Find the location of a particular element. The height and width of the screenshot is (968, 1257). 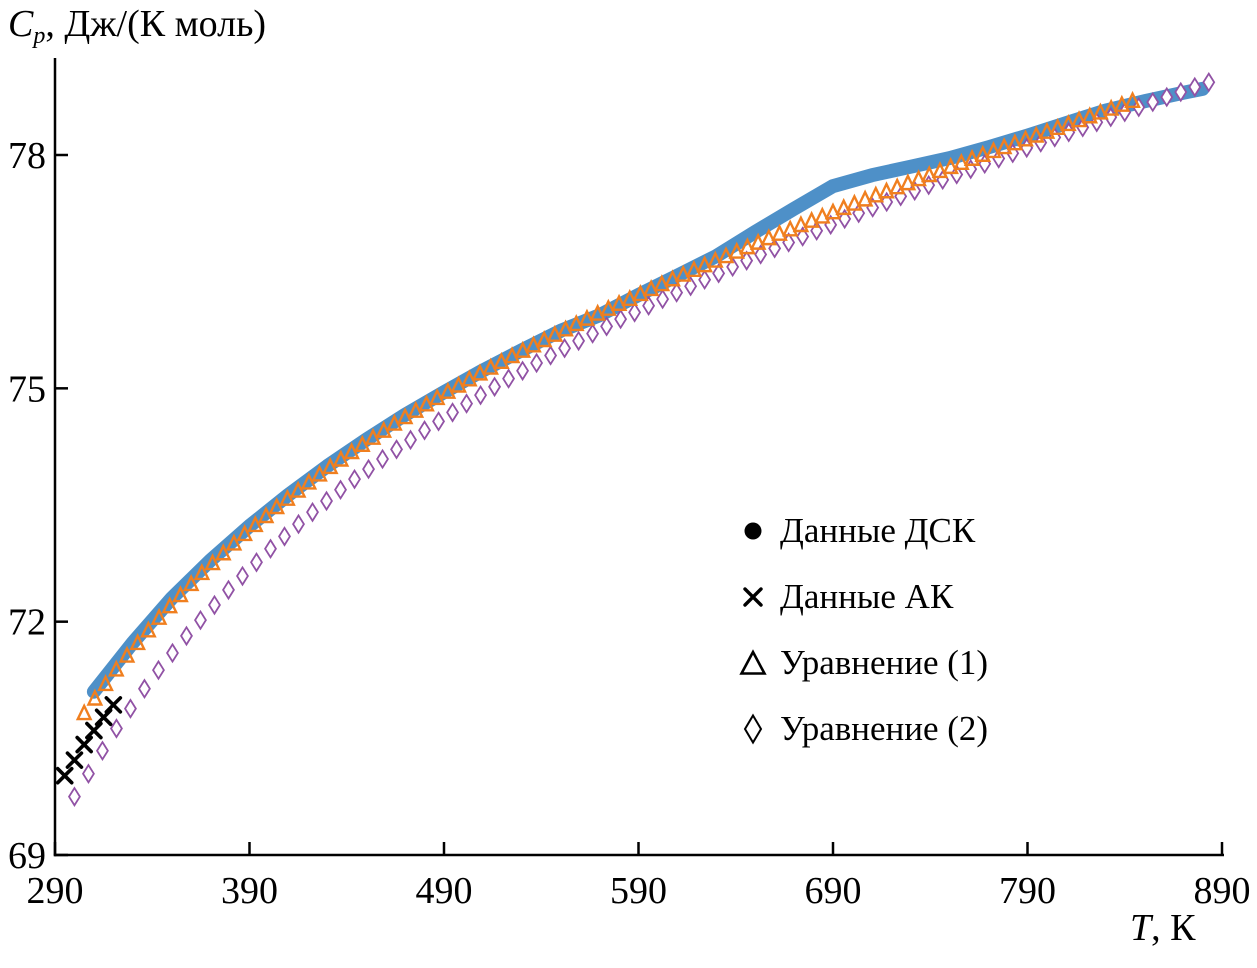

x-axis-unit: , К is located at coordinates (1173, 928).